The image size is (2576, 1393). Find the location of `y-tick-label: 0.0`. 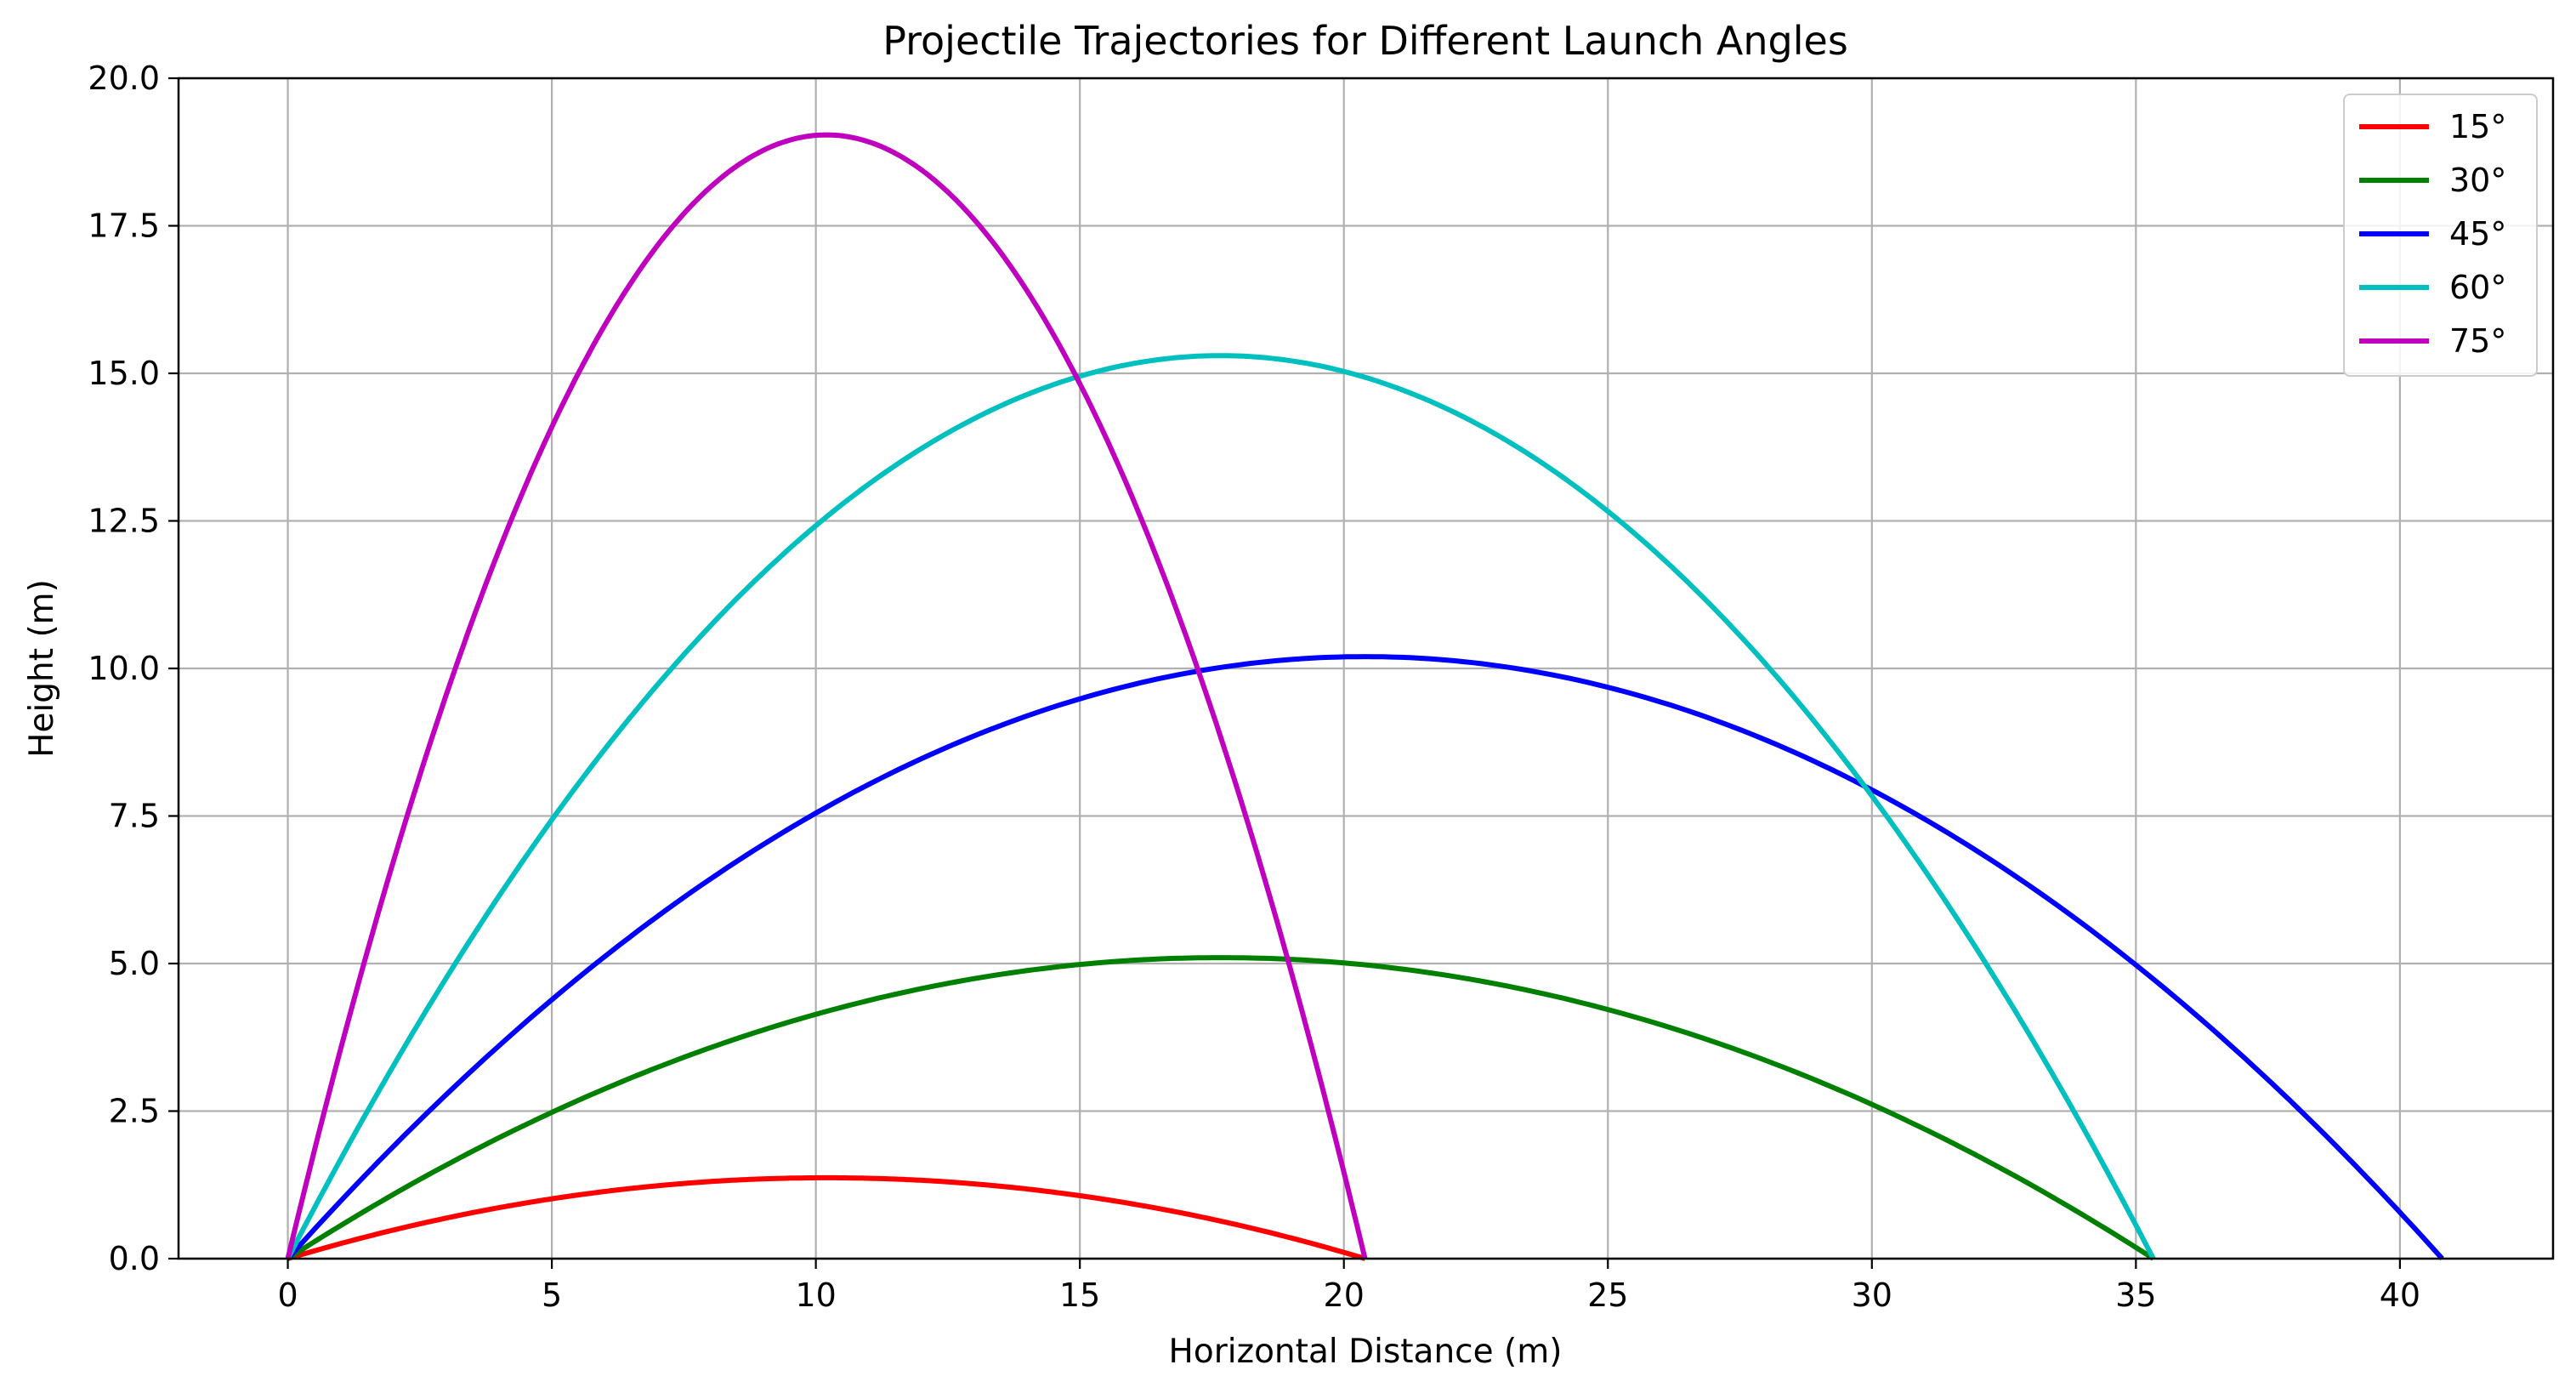

y-tick-label: 0.0 is located at coordinates (134, 1258).